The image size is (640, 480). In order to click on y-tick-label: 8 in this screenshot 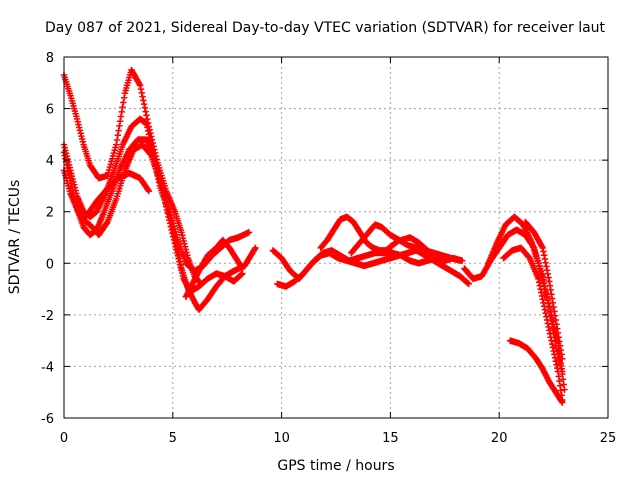, I will do `click(50, 58)`.